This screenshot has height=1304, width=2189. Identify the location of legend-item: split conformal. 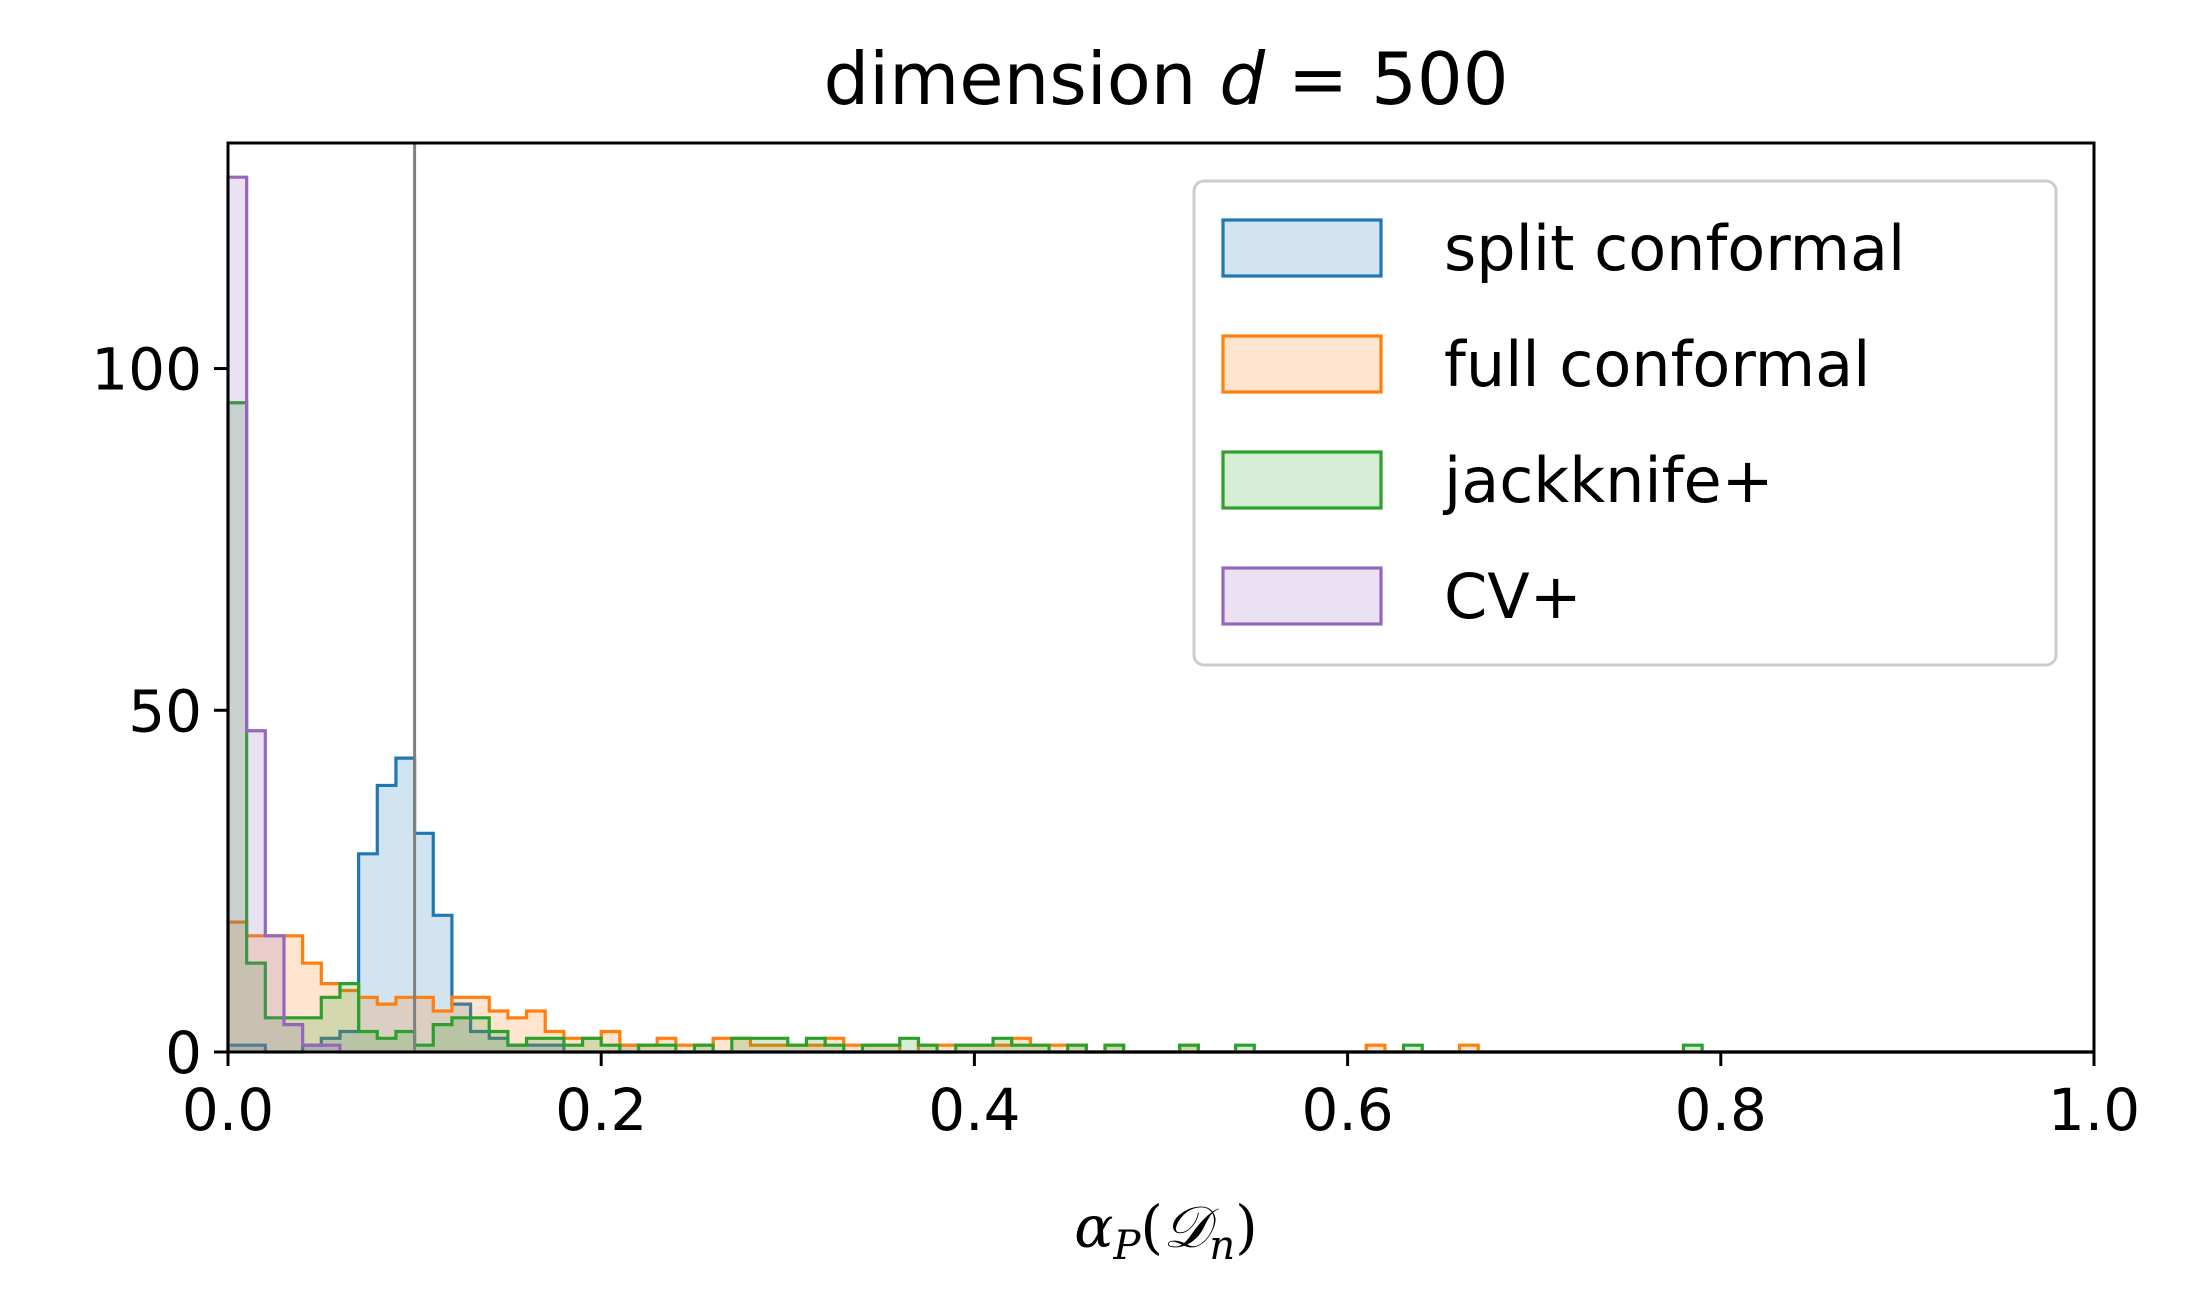
(1563, 248).